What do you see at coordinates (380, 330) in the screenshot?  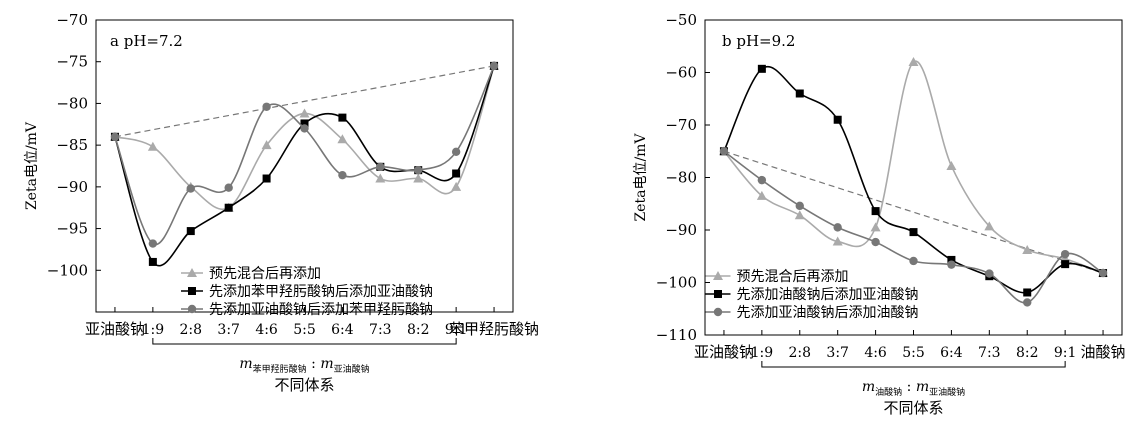 I see `x-ratio-label: 7:3` at bounding box center [380, 330].